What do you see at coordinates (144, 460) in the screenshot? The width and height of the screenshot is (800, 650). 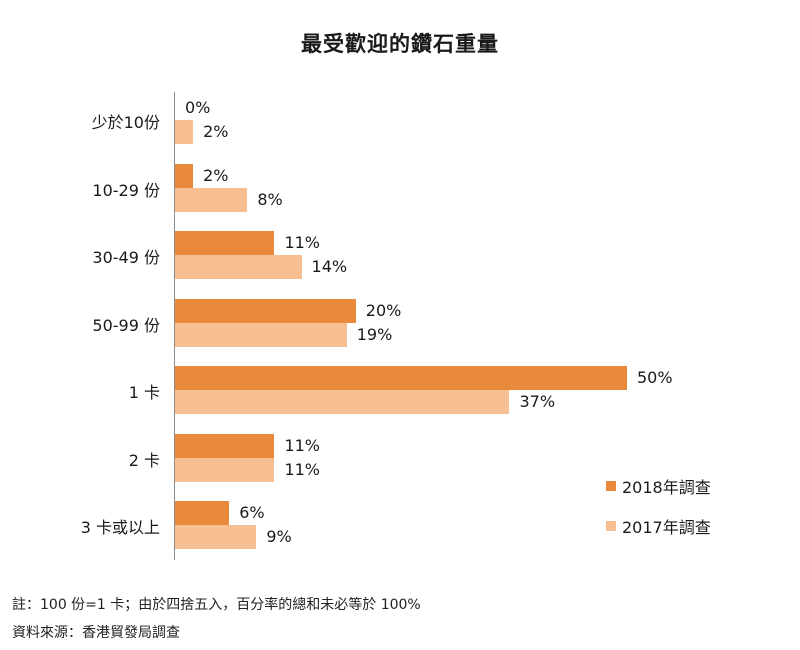 I see `category-label: 2 卡` at bounding box center [144, 460].